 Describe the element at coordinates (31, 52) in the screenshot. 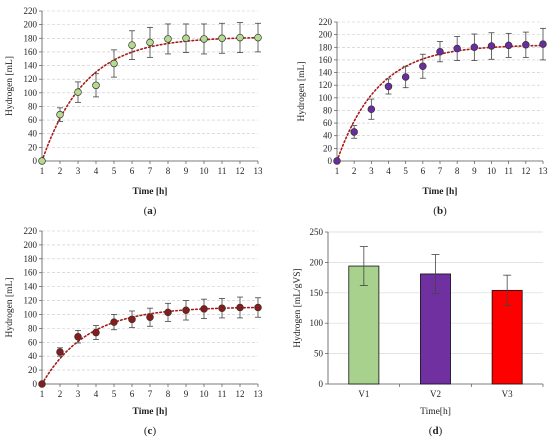

I see `y-tick-label: 160` at that location.